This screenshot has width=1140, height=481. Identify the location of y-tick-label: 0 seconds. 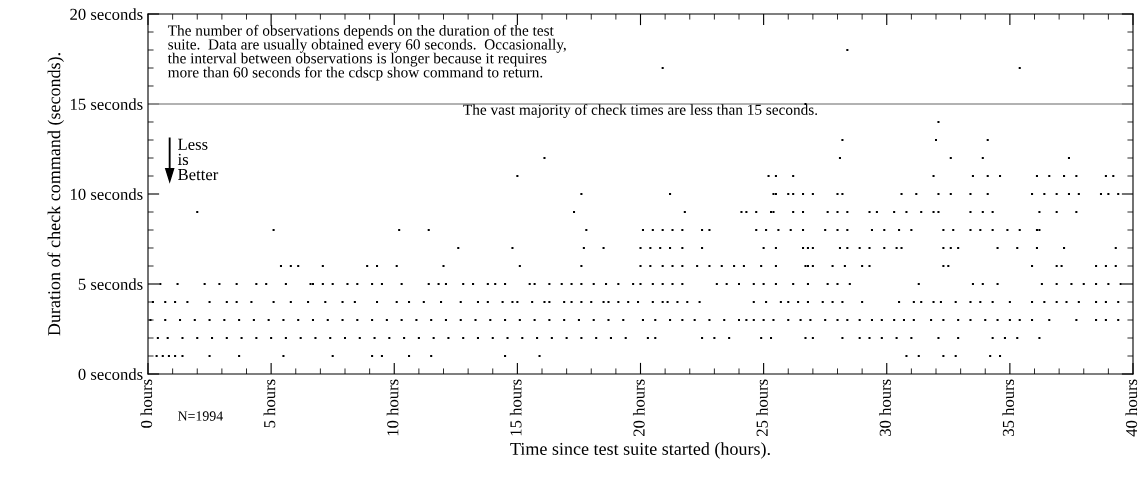
(110, 374).